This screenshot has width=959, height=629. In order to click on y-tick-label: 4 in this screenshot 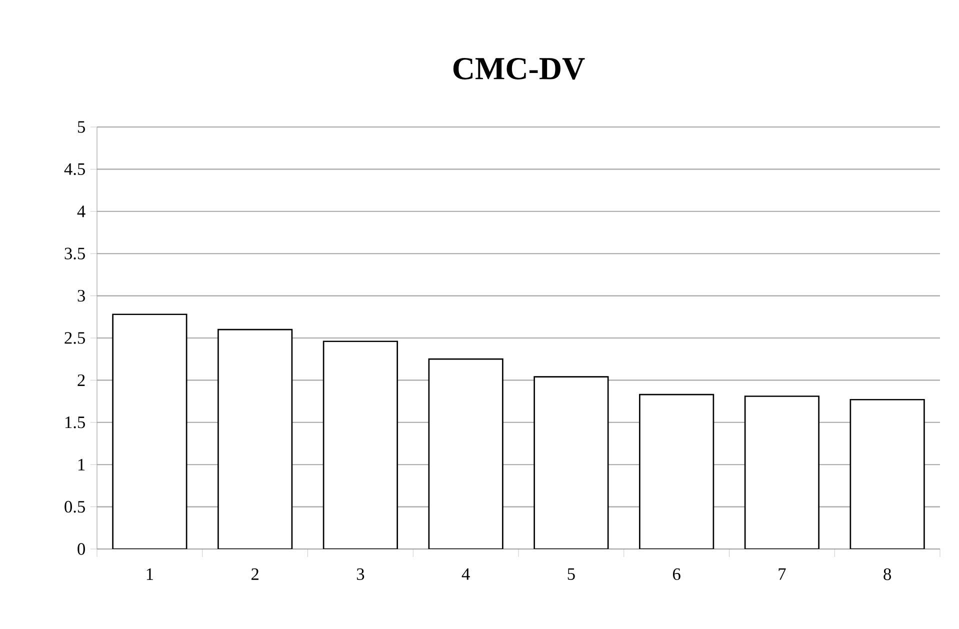, I will do `click(81, 212)`.